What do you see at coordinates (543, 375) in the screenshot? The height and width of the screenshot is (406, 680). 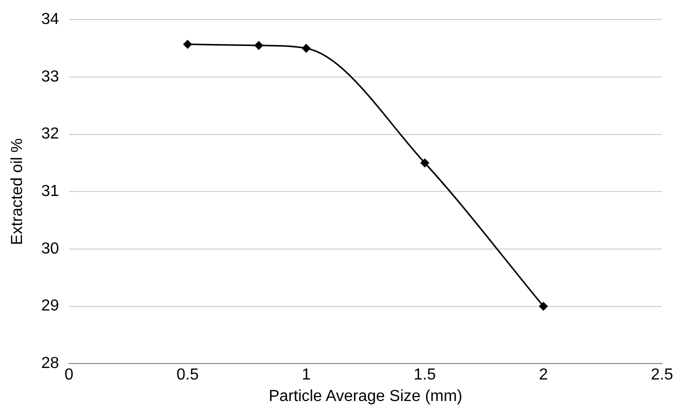 I see `x-tick-label: 2` at bounding box center [543, 375].